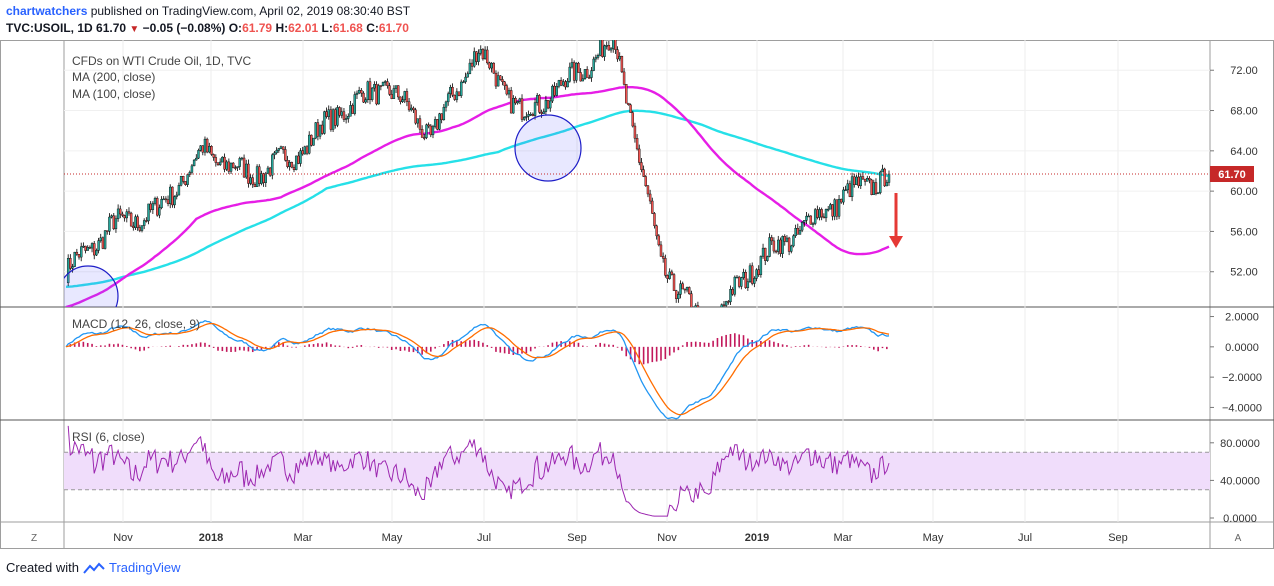 The image size is (1274, 586). I want to click on open-value: 61.79, so click(257, 28).